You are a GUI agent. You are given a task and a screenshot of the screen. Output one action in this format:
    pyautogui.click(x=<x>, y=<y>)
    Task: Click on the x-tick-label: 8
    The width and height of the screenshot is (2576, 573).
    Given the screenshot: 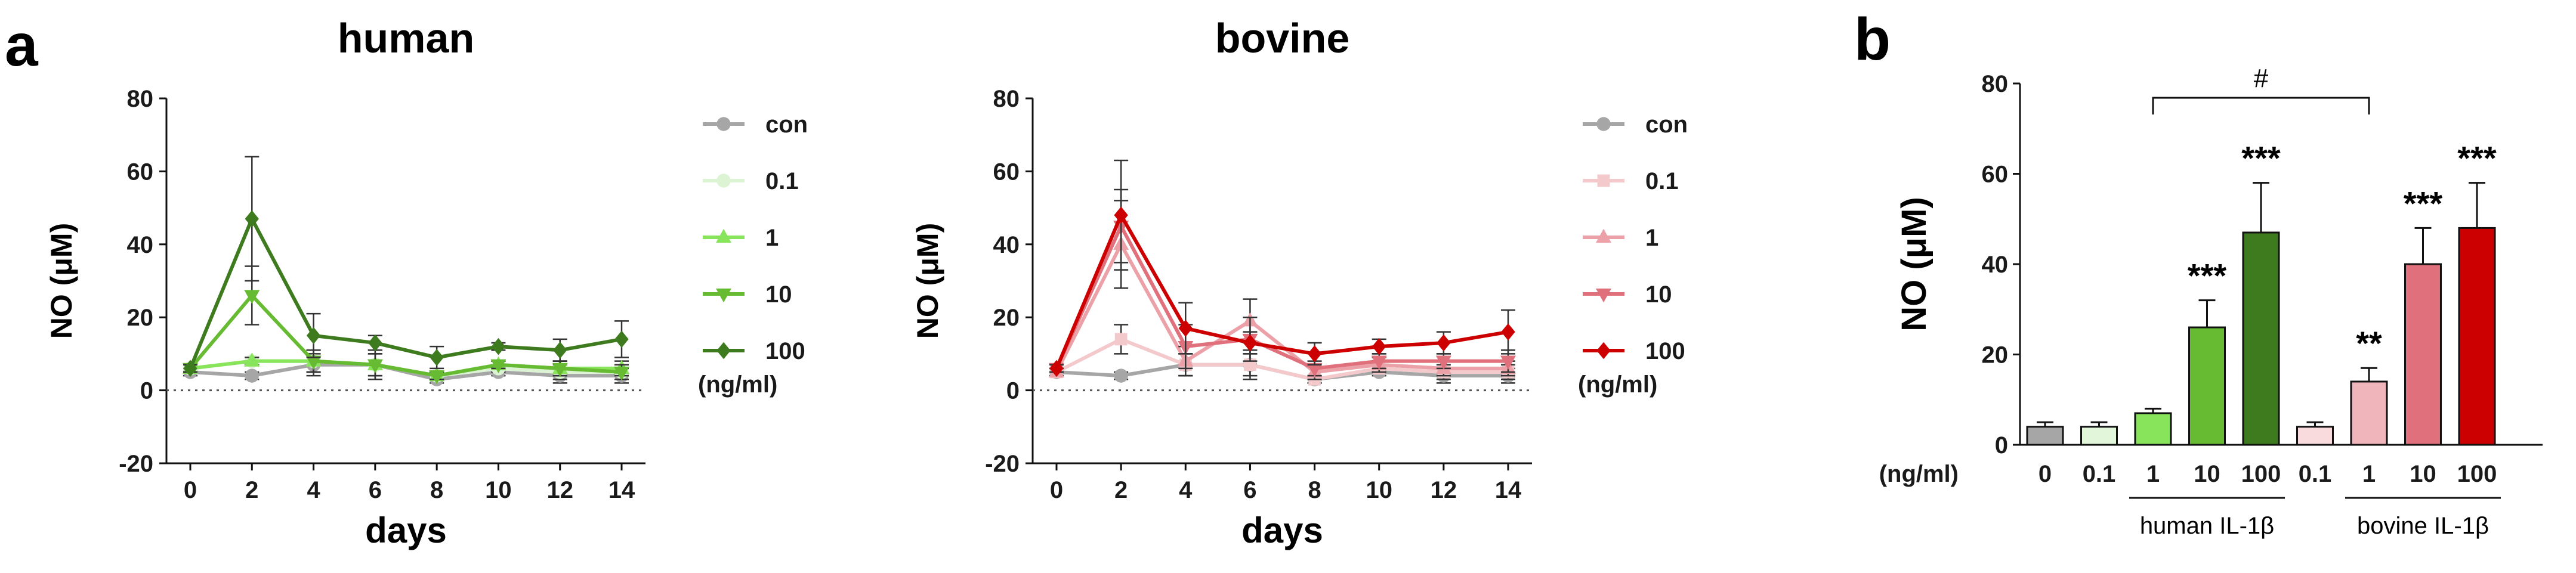 What is the action you would take?
    pyautogui.click(x=1314, y=490)
    